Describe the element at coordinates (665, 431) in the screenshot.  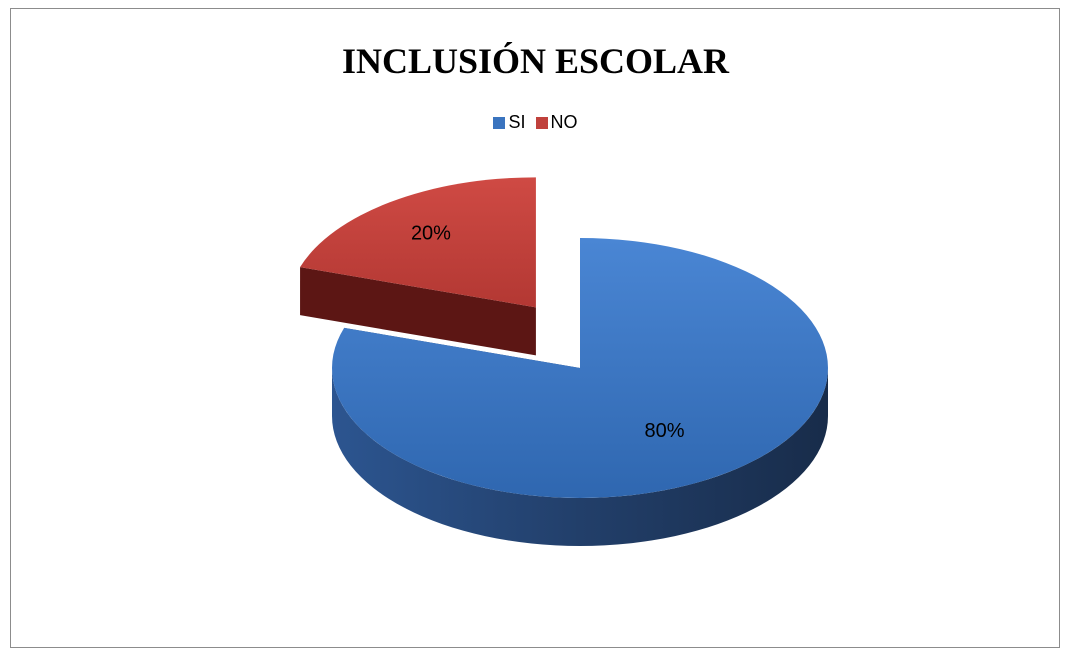
I see `data-label-si: 80%` at that location.